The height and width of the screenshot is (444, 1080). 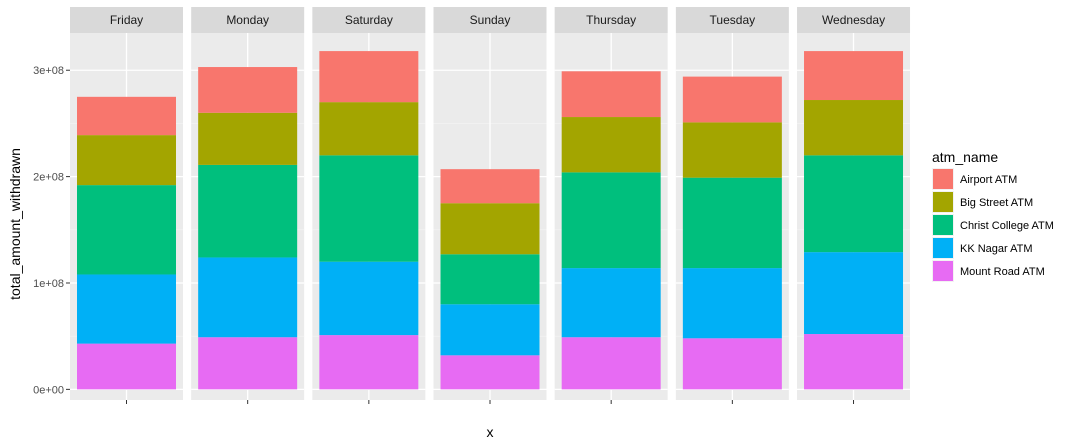 What do you see at coordinates (48, 284) in the screenshot?
I see `y-tick-label: 1e+08` at bounding box center [48, 284].